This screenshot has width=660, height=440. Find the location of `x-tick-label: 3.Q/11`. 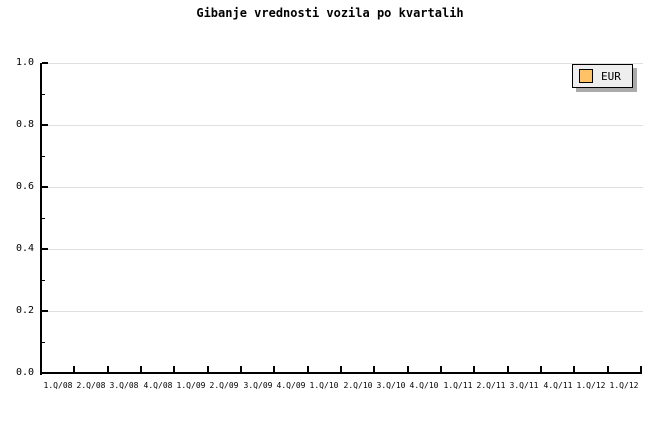

x-tick-label: 3.Q/11 is located at coordinates (524, 385).